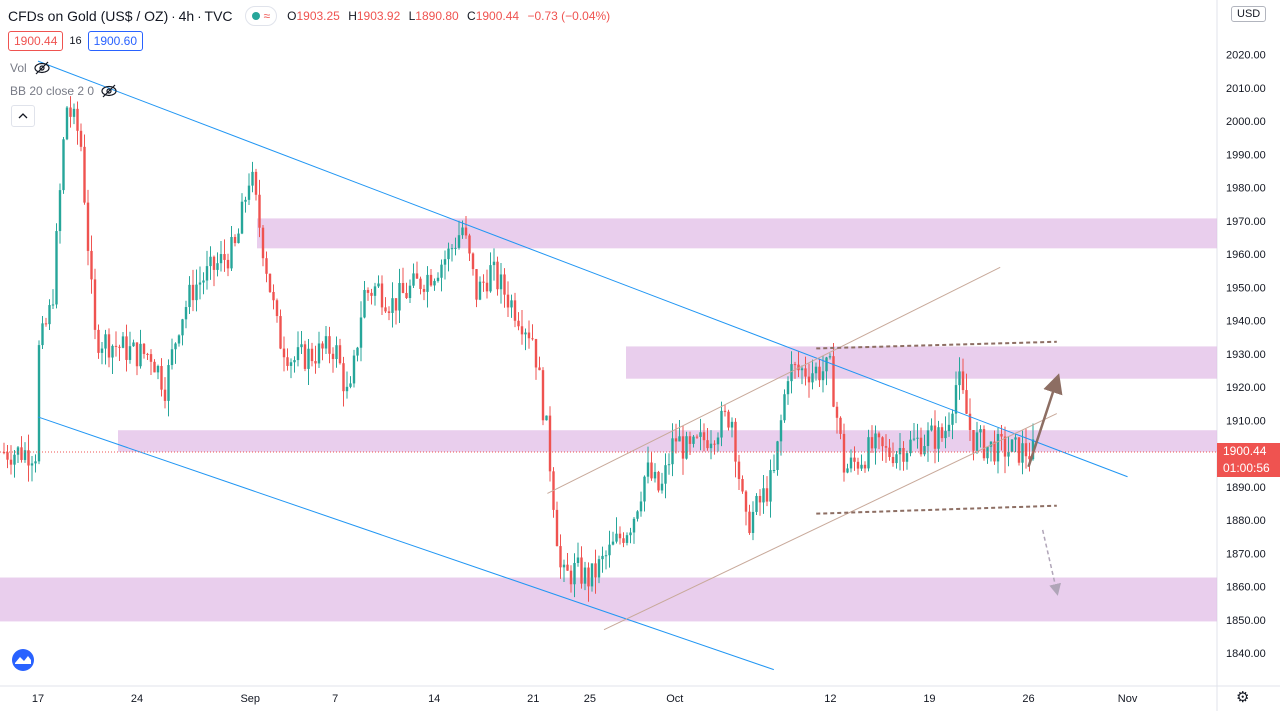  What do you see at coordinates (1243, 697) in the screenshot?
I see `gear-icon: ⚙` at bounding box center [1243, 697].